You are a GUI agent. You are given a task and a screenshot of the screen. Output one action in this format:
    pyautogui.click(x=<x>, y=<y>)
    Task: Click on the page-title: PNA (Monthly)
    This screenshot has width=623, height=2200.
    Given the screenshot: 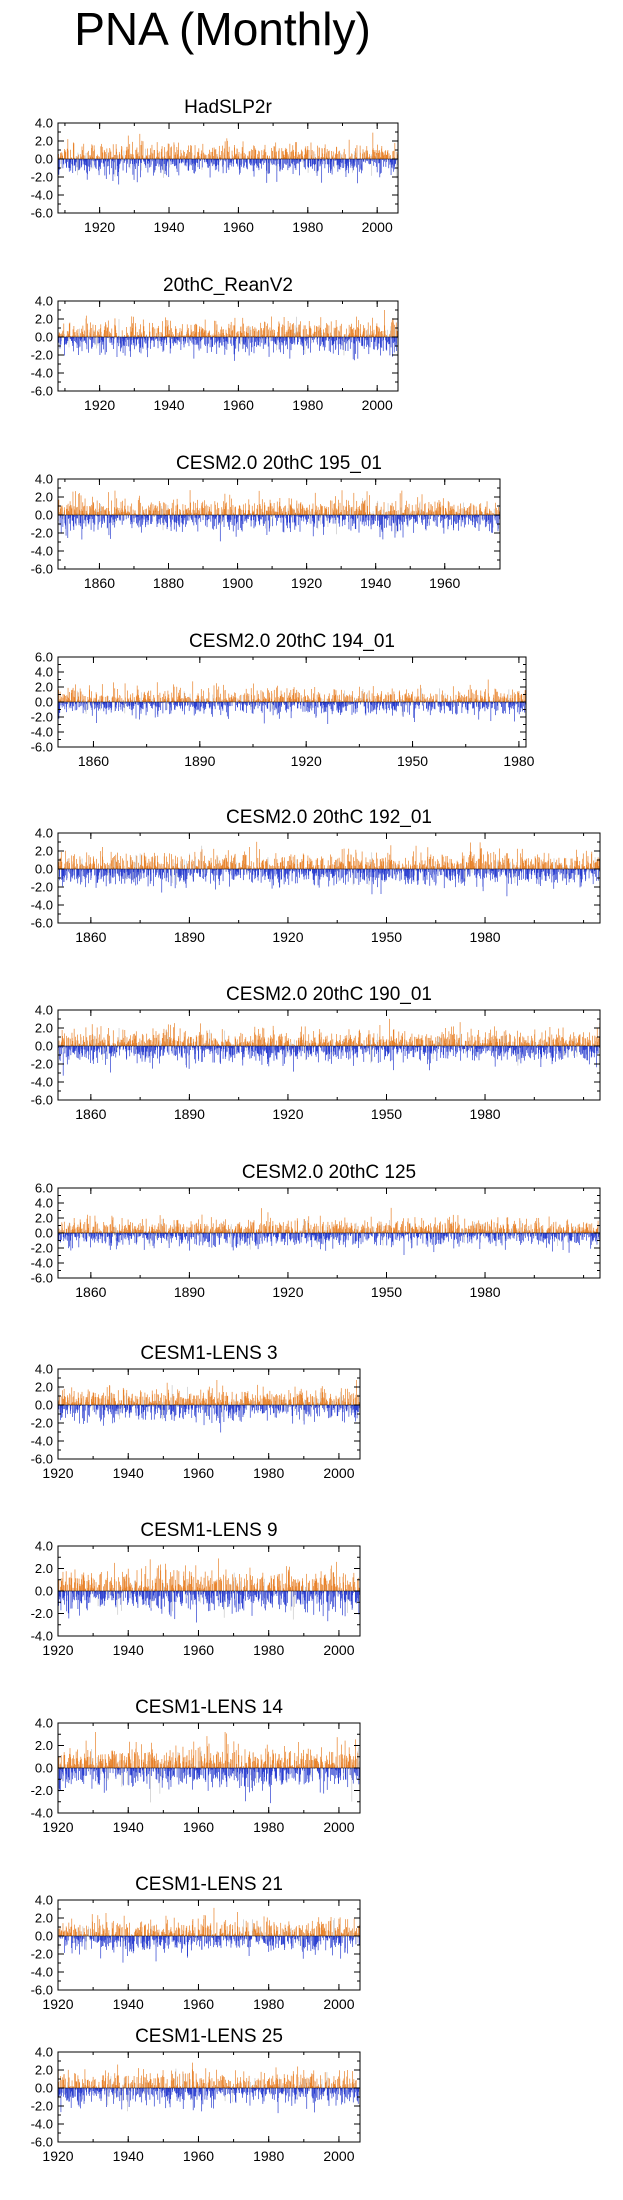 What is the action you would take?
    pyautogui.click(x=222, y=29)
    